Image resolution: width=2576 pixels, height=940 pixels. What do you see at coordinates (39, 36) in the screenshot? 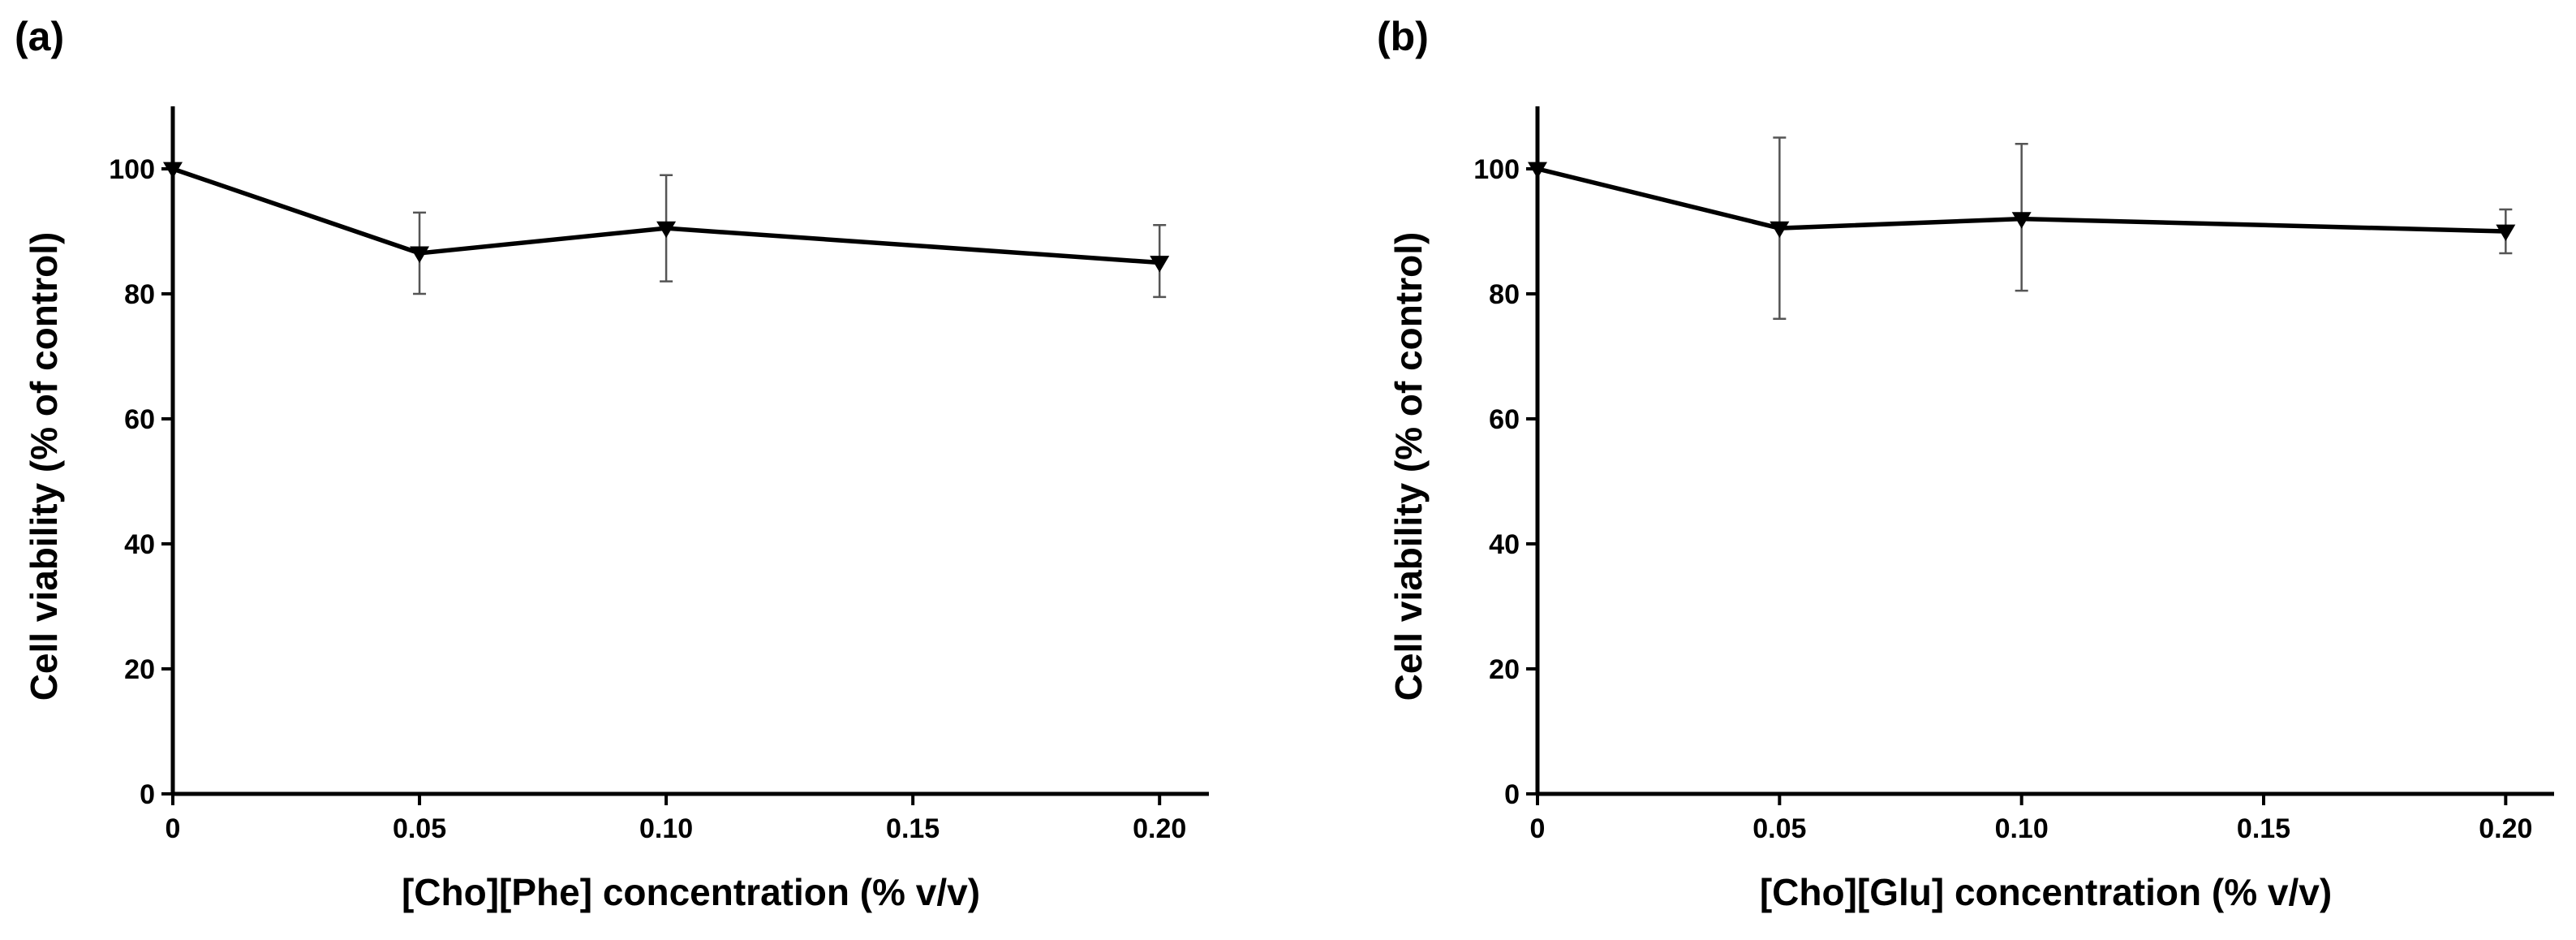
I see `panel-label: (a)` at bounding box center [39, 36].